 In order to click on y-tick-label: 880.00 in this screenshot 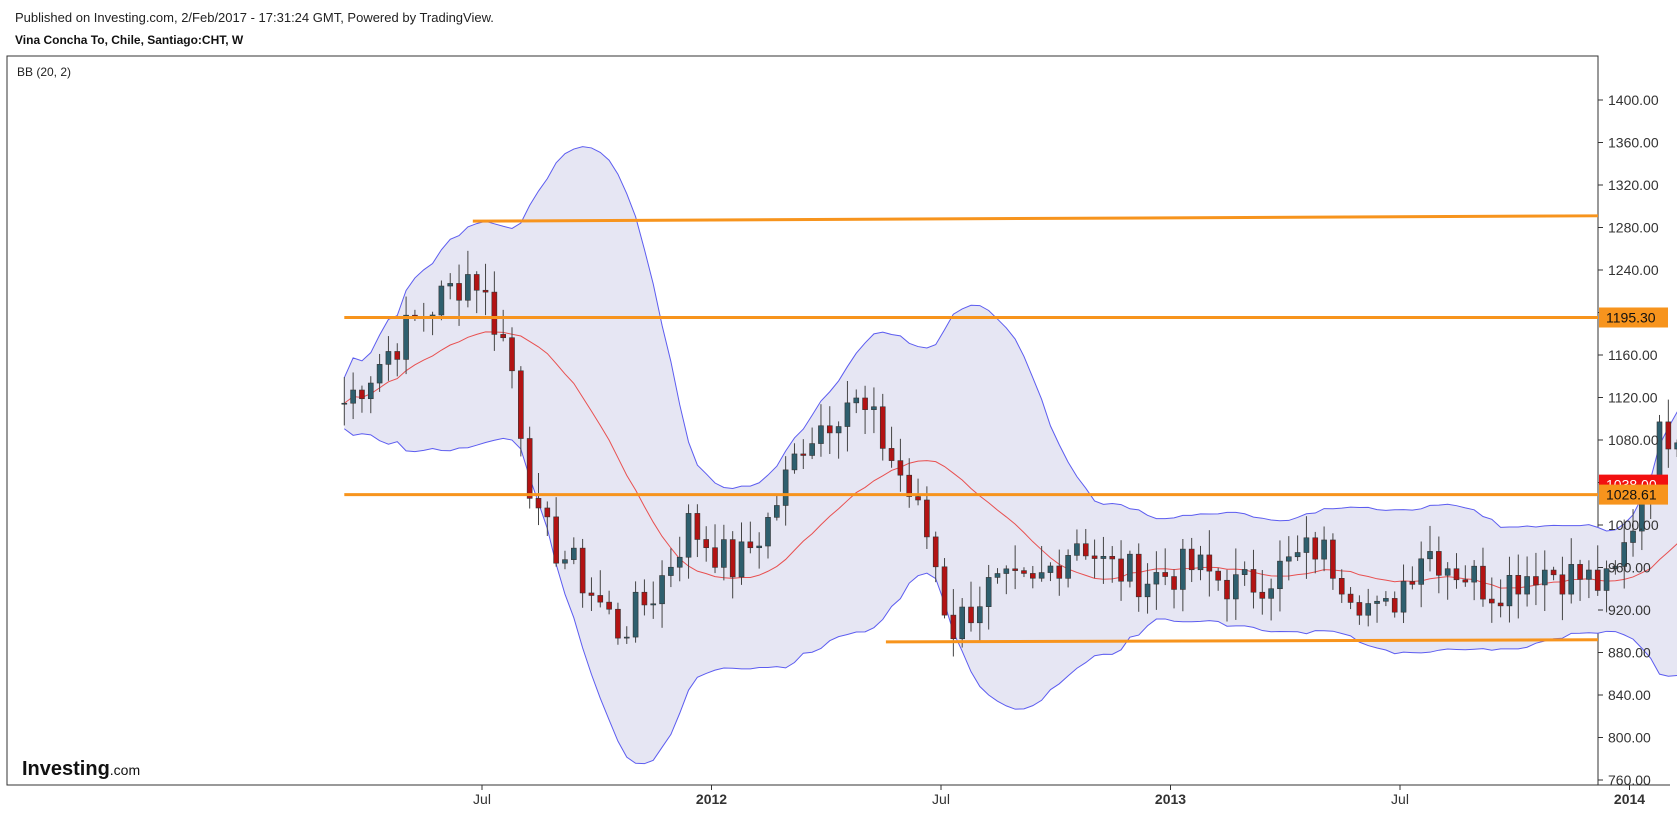, I will do `click(1629, 653)`.